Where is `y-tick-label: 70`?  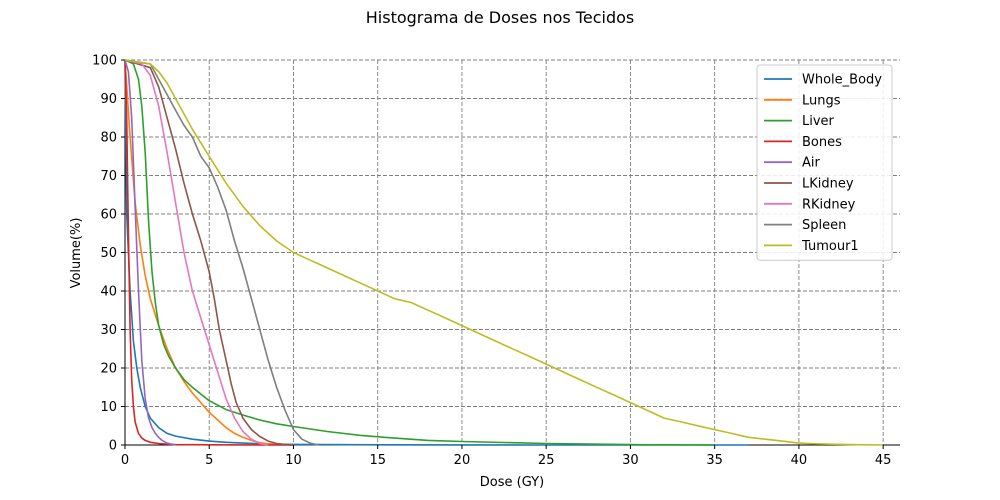 y-tick-label: 70 is located at coordinates (108, 176).